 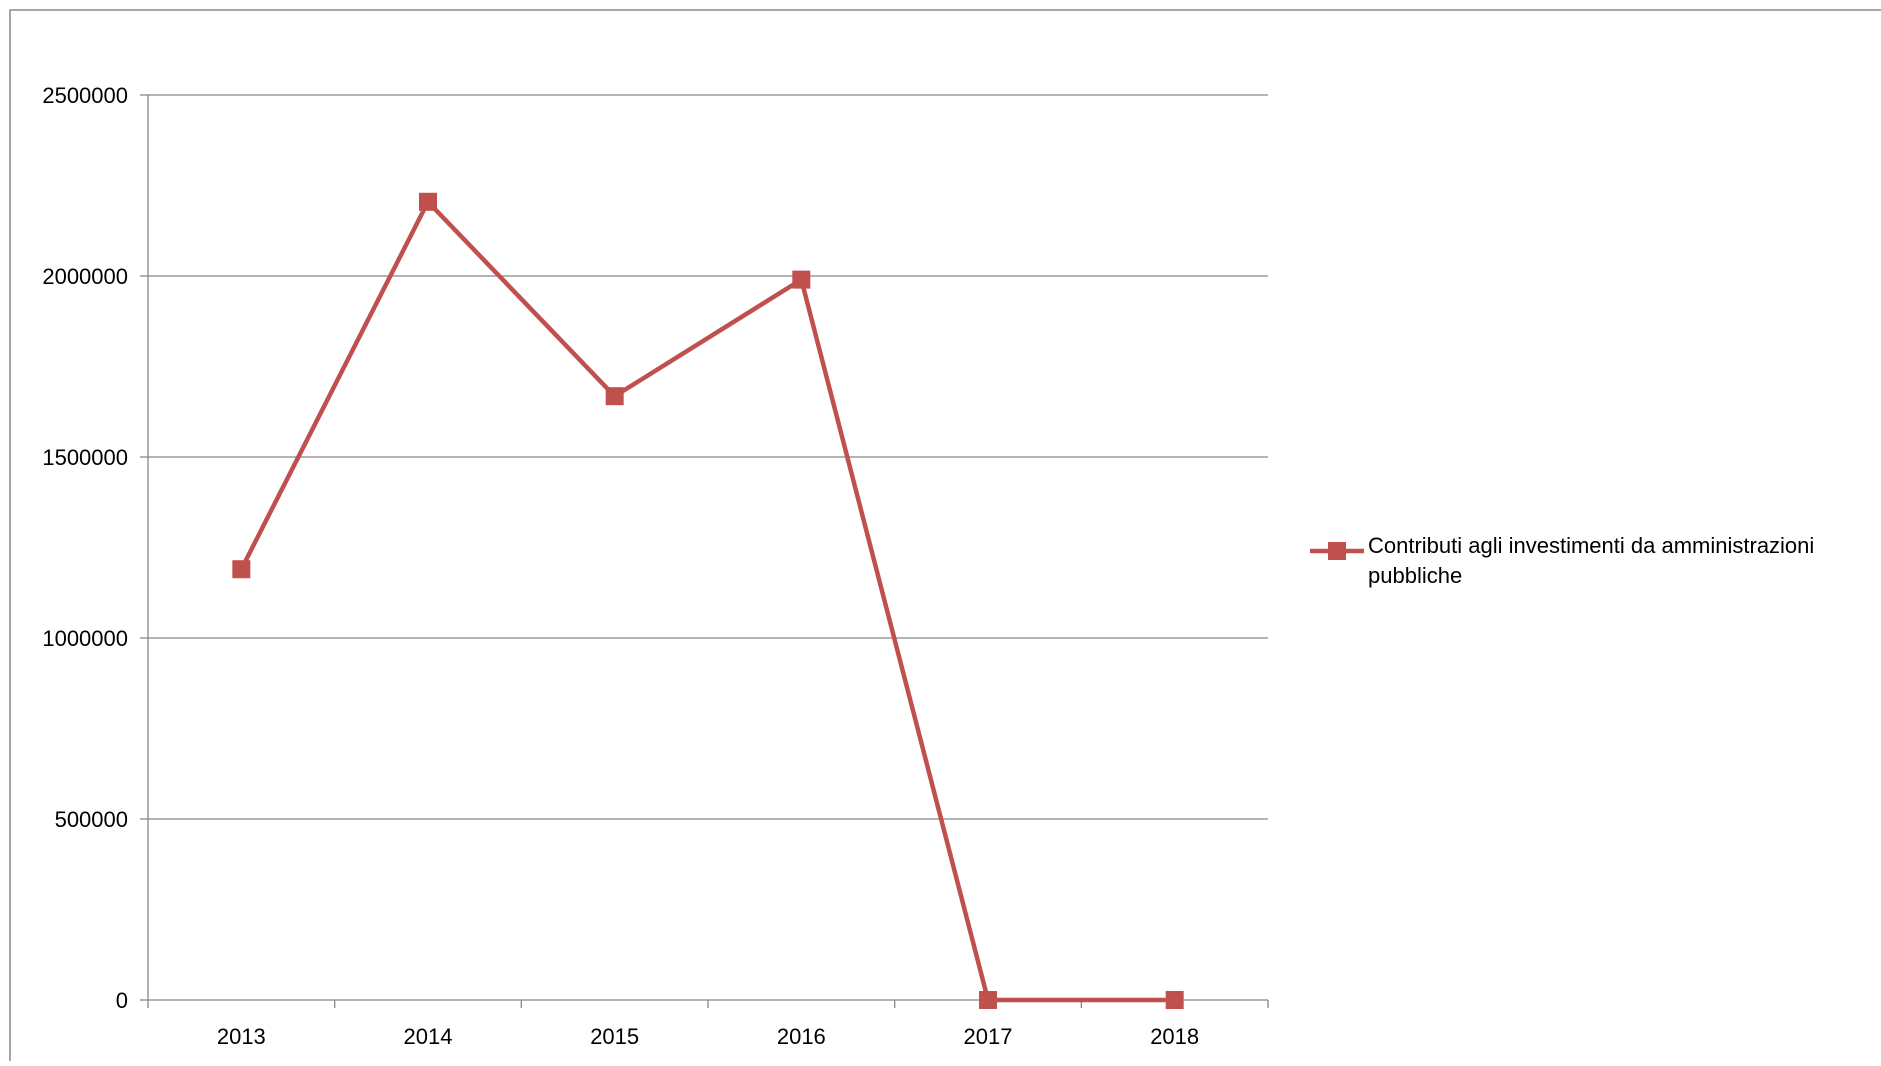 What do you see at coordinates (85, 276) in the screenshot?
I see `y-tick-label: 2000000` at bounding box center [85, 276].